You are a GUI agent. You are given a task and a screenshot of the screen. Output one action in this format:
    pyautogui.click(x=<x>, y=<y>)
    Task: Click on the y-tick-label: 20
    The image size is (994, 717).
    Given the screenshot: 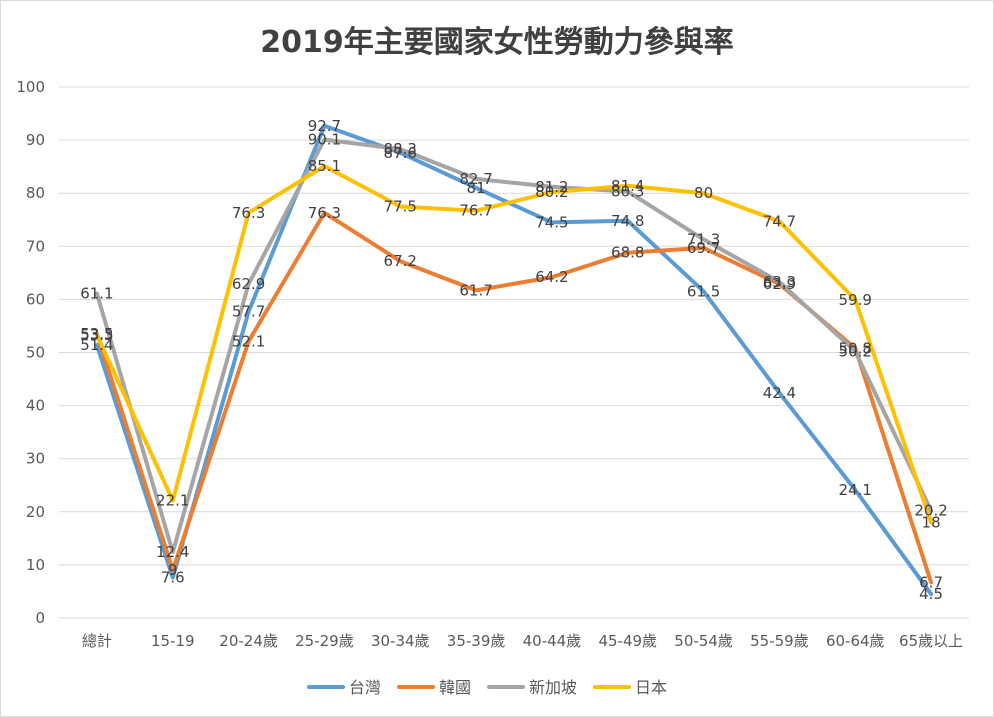 What is the action you would take?
    pyautogui.click(x=35, y=512)
    